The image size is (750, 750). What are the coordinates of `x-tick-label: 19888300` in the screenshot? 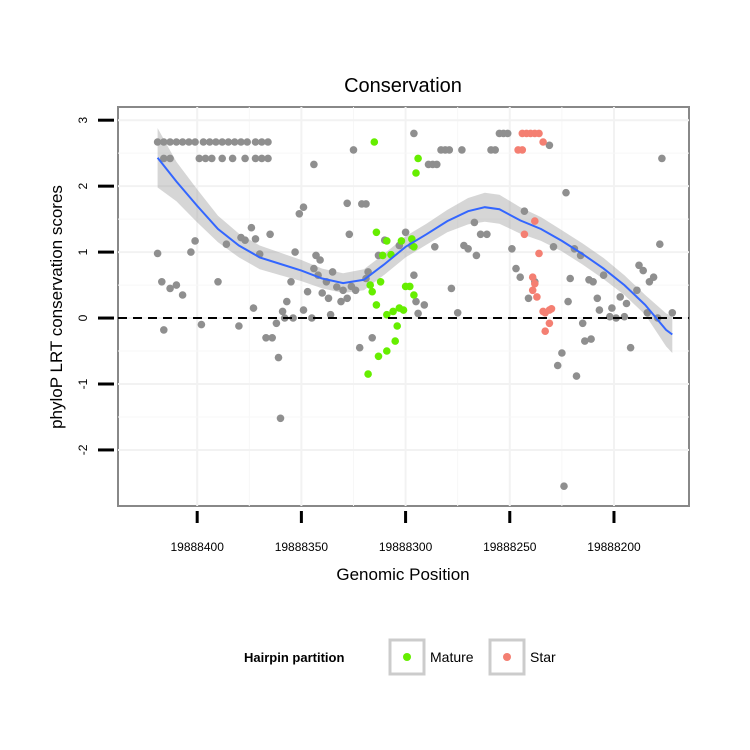 It's located at (406, 547).